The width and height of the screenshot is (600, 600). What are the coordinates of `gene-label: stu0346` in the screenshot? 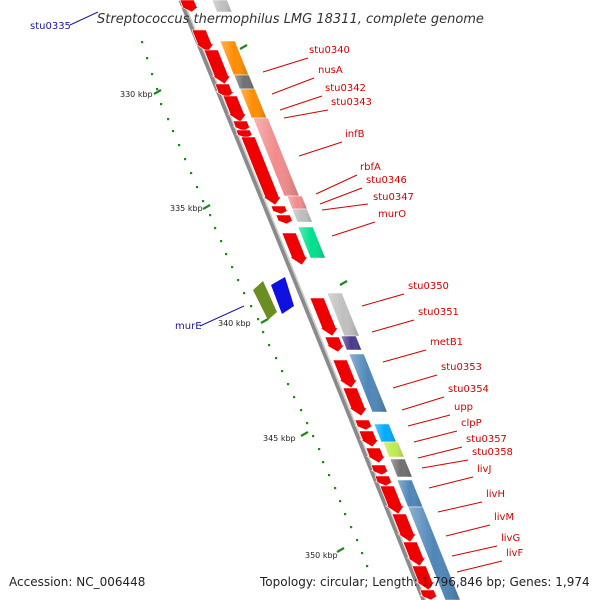 It's located at (386, 180).